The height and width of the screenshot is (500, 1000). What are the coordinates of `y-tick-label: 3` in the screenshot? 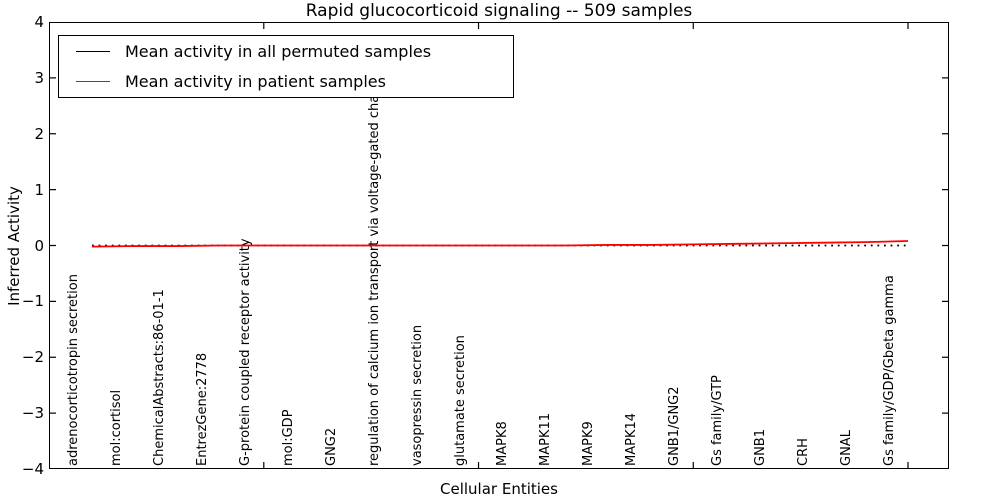 It's located at (39, 77).